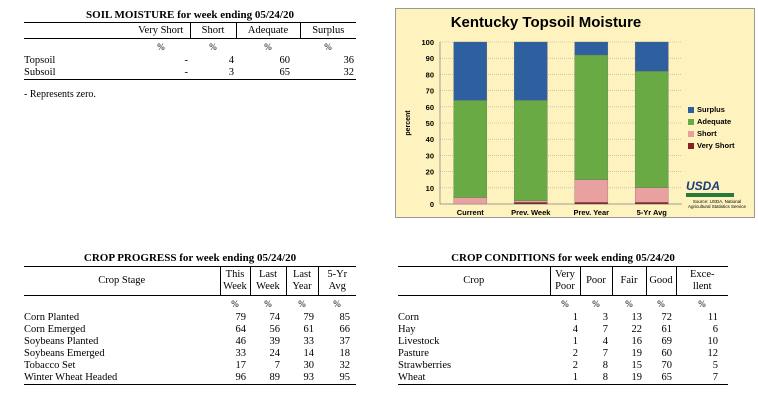  What do you see at coordinates (563, 330) in the screenshot?
I see `table-row: Hay 4 7 22 61 6` at bounding box center [563, 330].